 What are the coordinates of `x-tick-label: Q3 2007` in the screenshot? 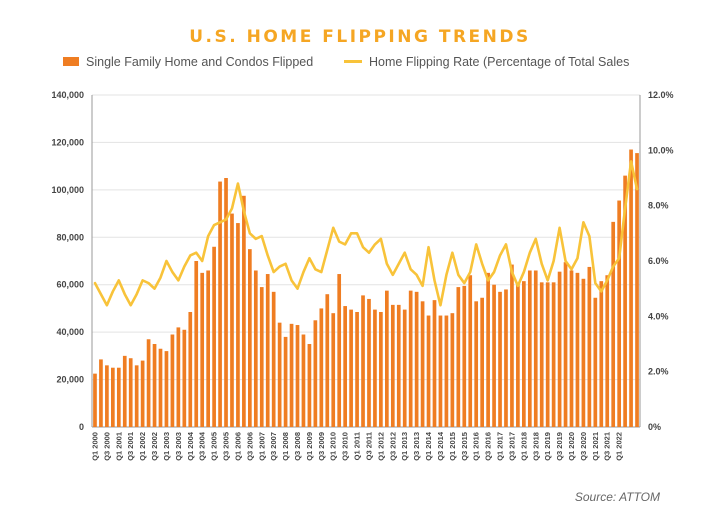 It's located at (273, 446).